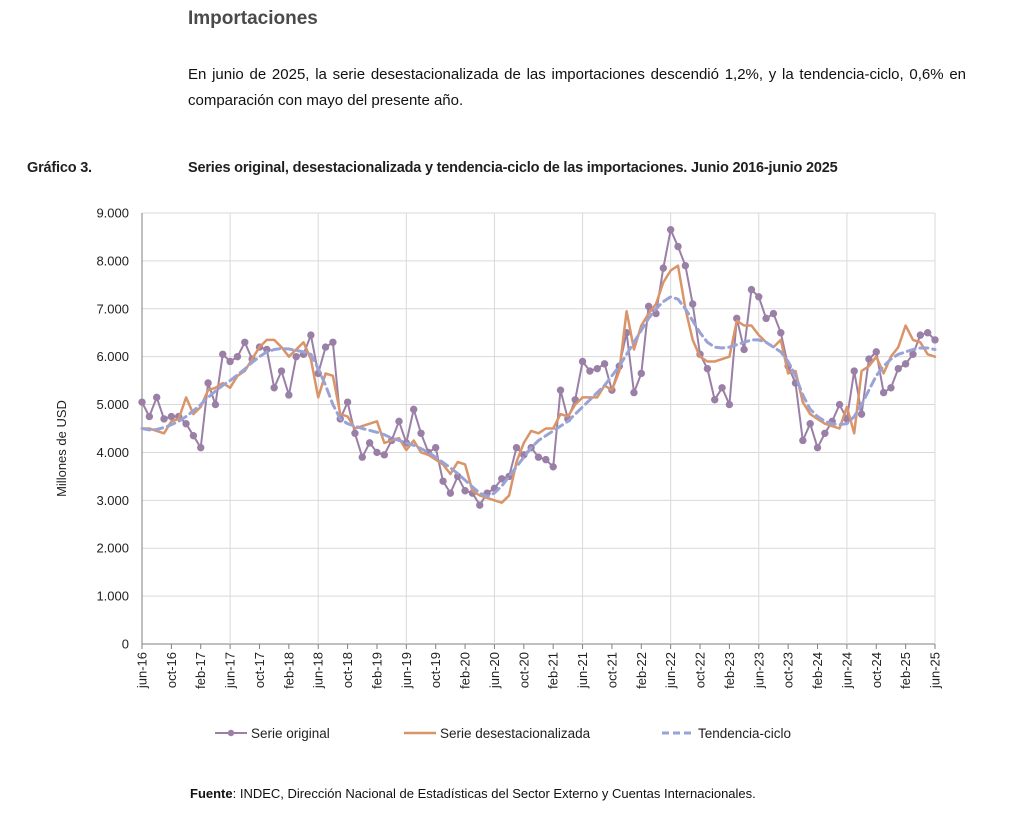 Image resolution: width=1024 pixels, height=816 pixels. I want to click on x-tick-label: jun-24, so click(846, 670).